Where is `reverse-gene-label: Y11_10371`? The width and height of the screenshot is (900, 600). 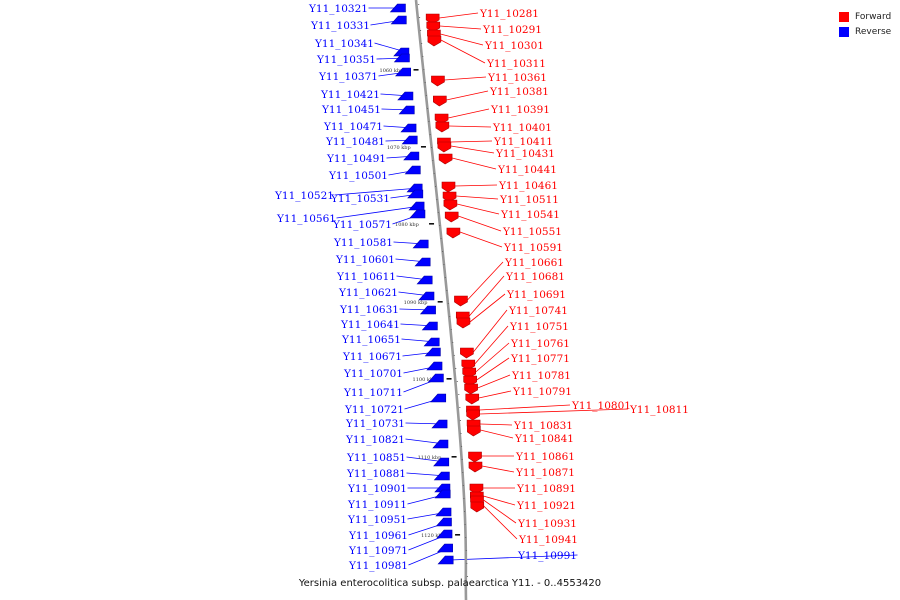 reverse-gene-label: Y11_10371 is located at coordinates (348, 77).